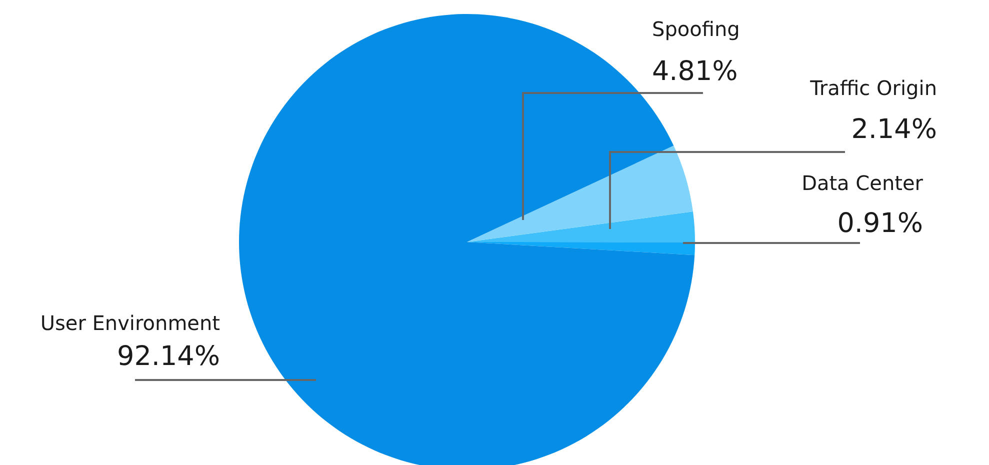  What do you see at coordinates (894, 129) in the screenshot?
I see `data-label: 2.14%` at bounding box center [894, 129].